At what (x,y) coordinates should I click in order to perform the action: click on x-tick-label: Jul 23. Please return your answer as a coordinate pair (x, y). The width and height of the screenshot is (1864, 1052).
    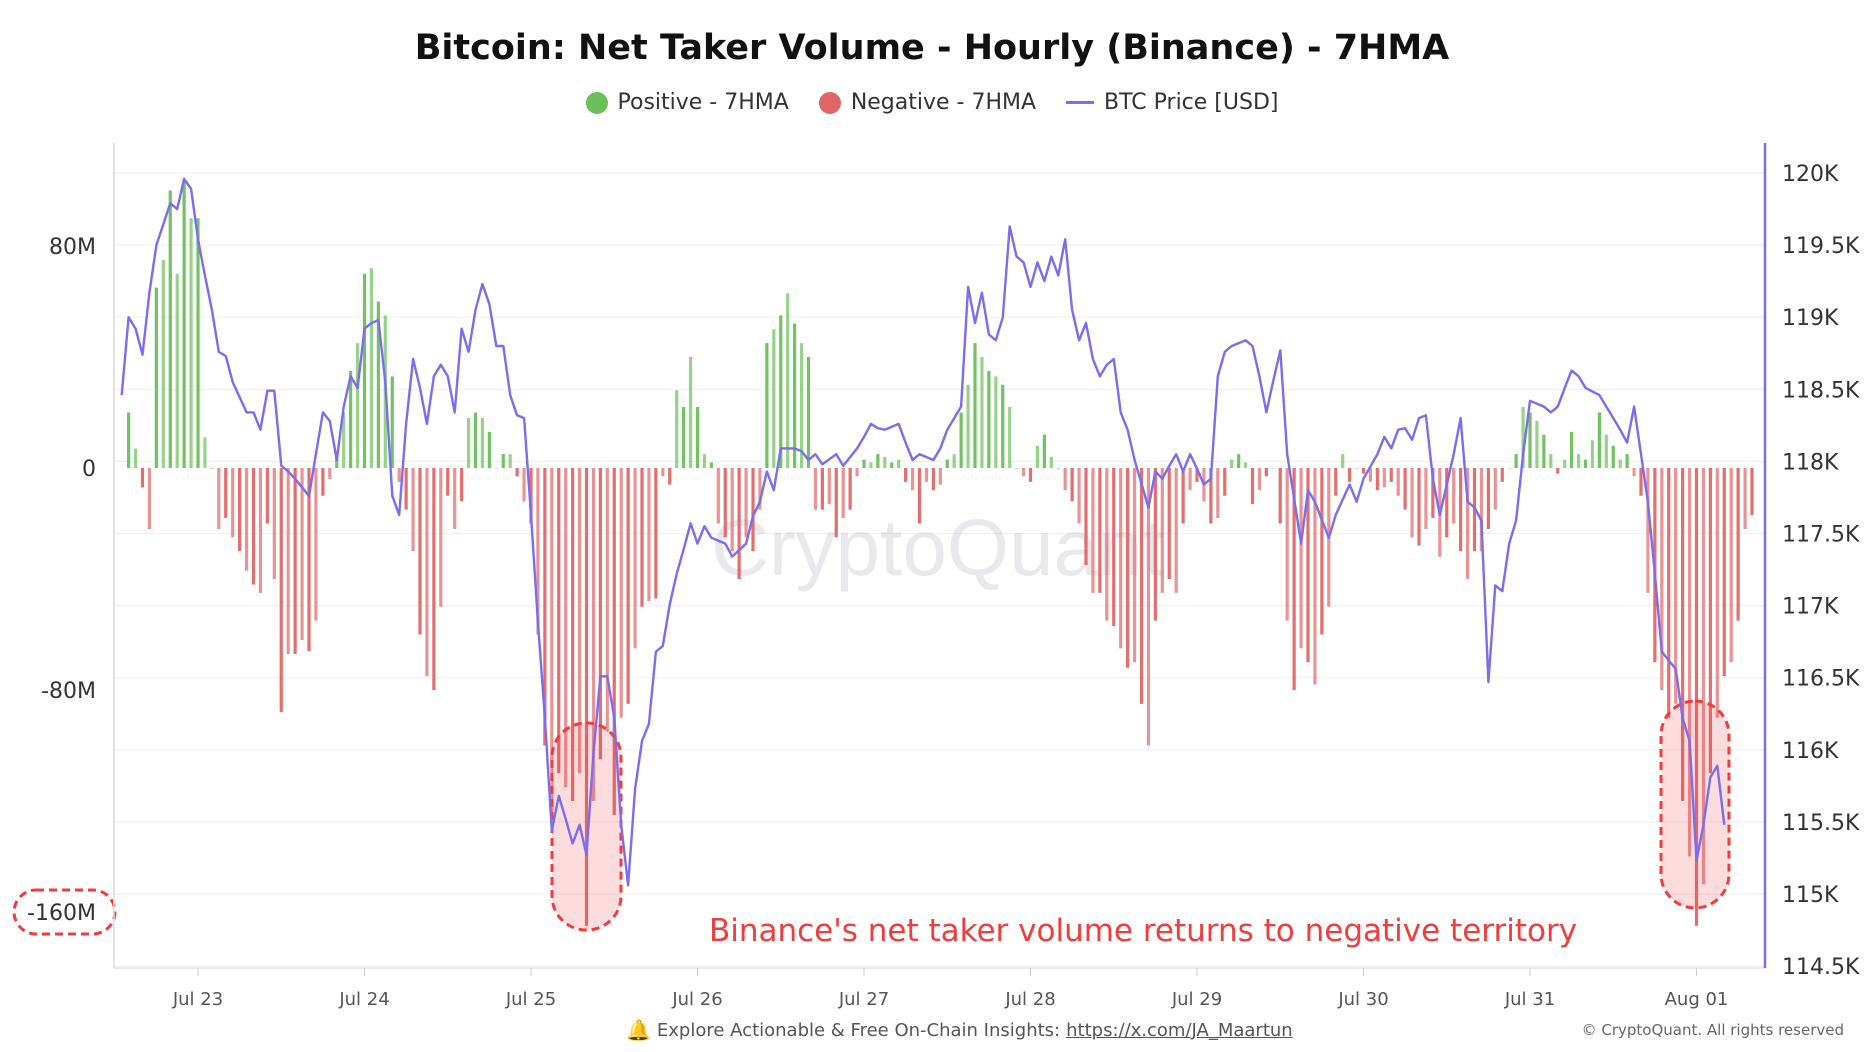
    Looking at the image, I should click on (197, 999).